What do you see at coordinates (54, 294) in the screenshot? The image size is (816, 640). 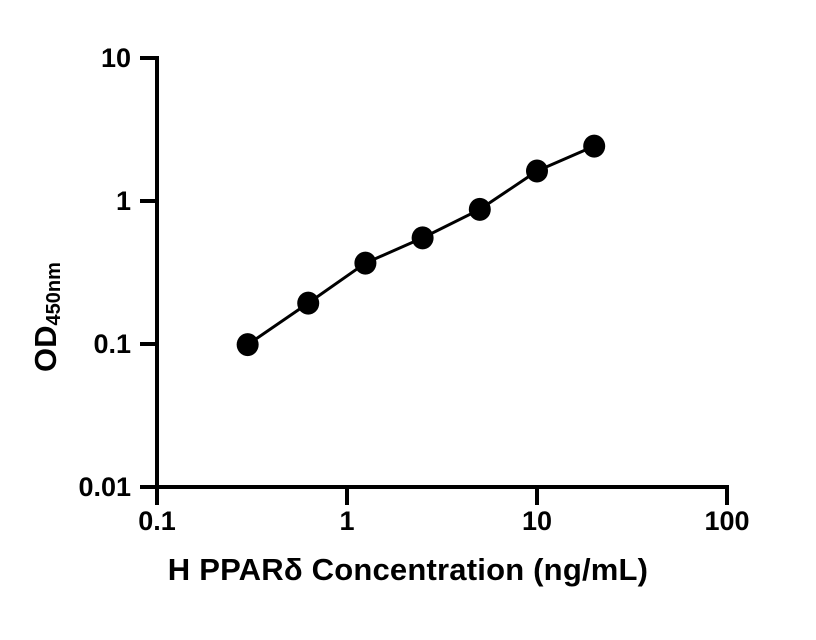 I see `y-axis-title-subscript: 450nm` at bounding box center [54, 294].